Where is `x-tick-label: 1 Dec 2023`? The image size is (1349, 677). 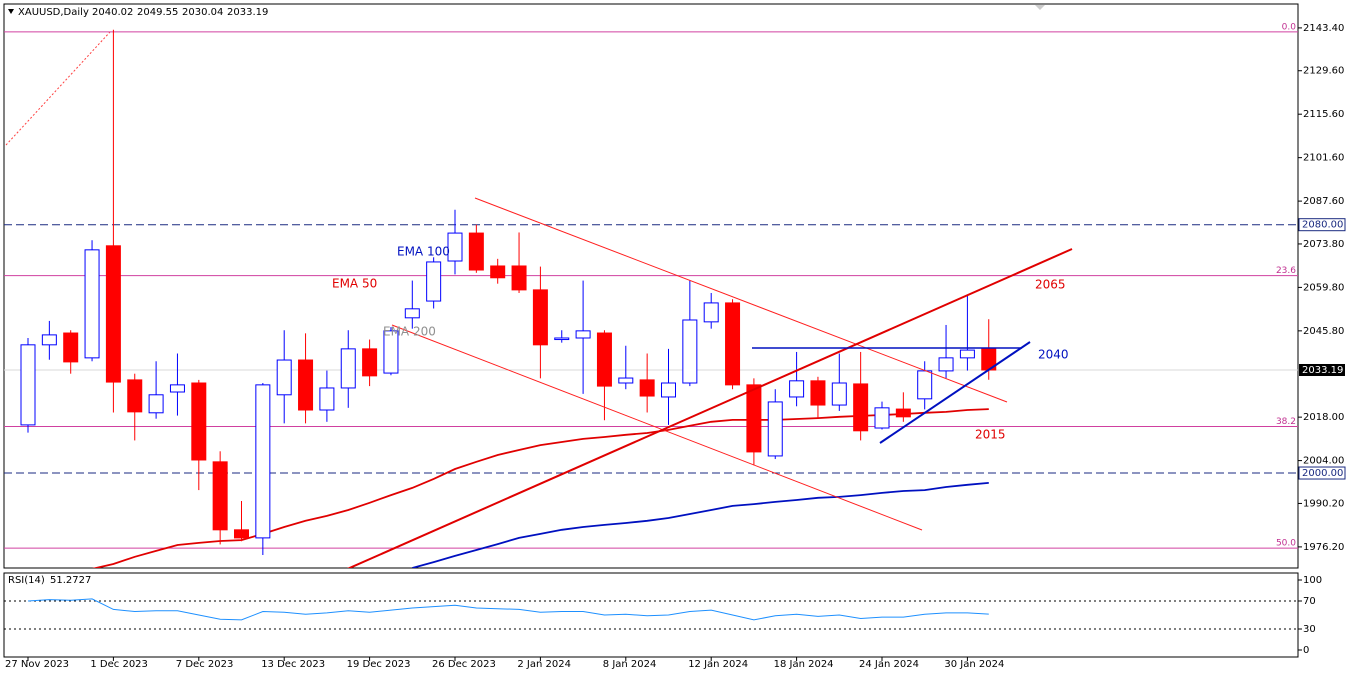
x-tick-label: 1 Dec 2023 is located at coordinates (119, 664).